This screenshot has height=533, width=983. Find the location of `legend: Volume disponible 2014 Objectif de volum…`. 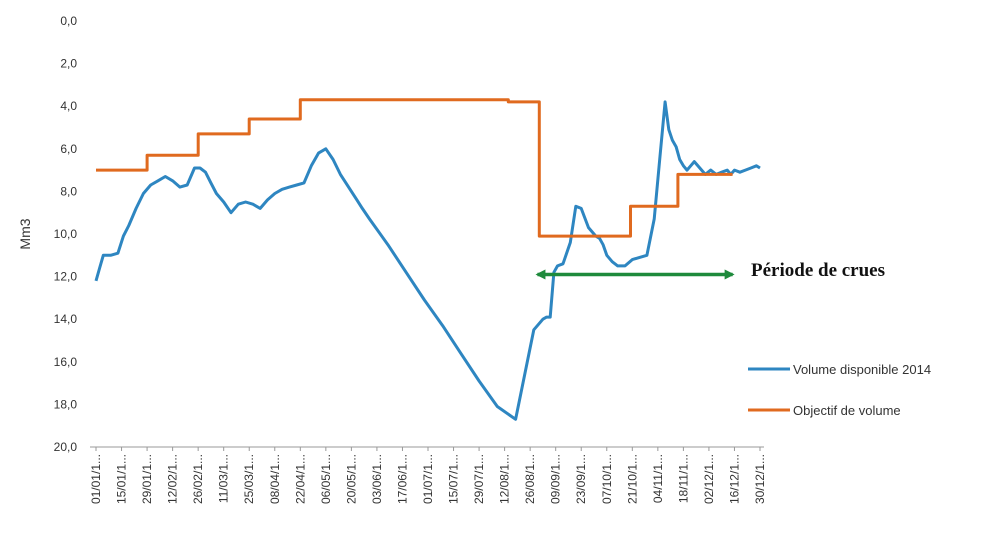

legend: Volume disponible 2014 Objectif de volum… is located at coordinates (839, 390).